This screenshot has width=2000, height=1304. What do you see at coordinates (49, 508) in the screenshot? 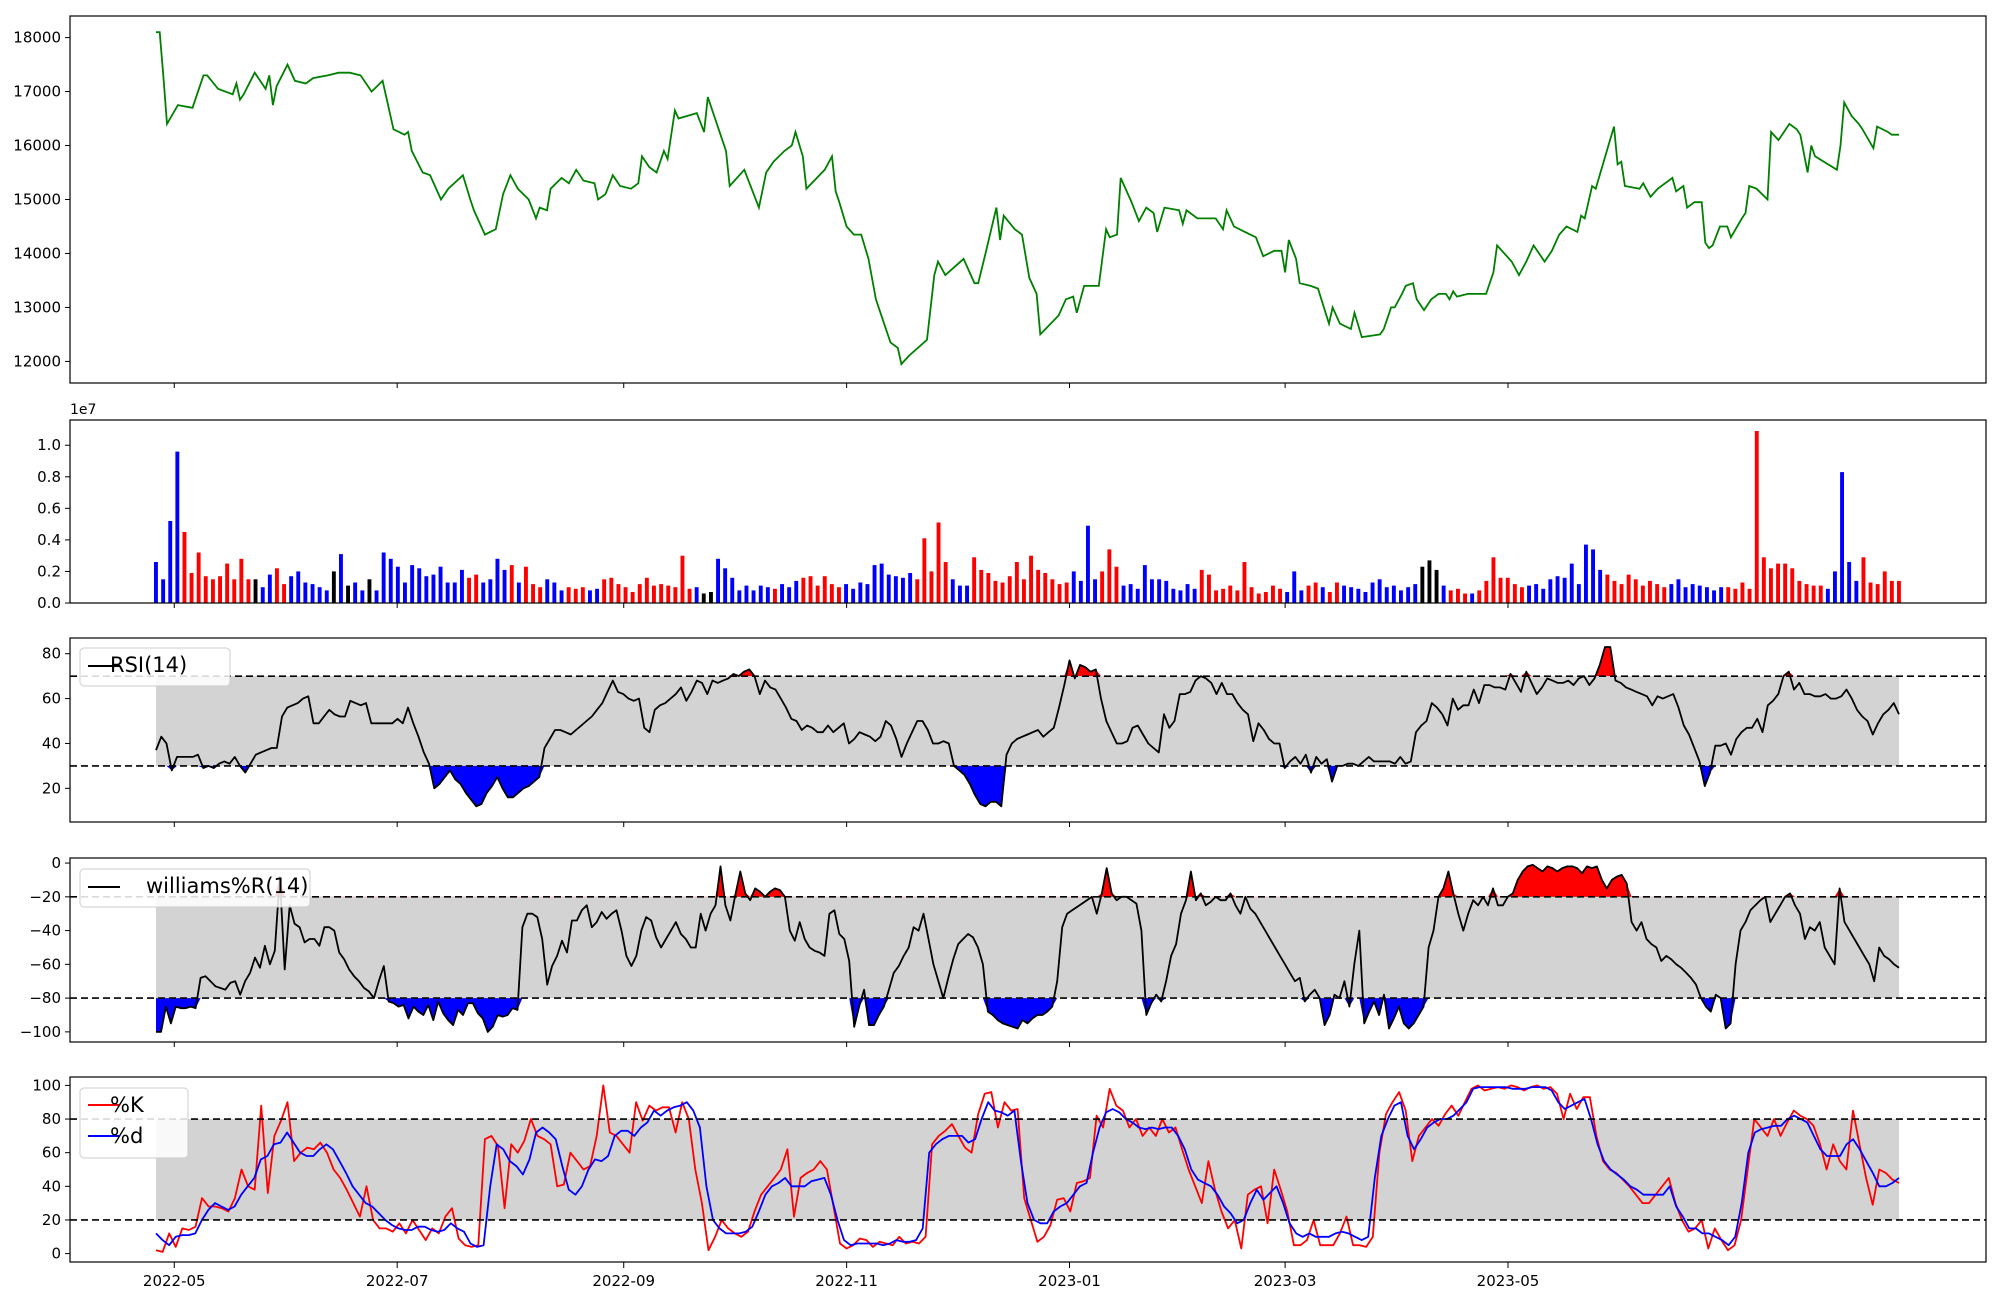
I see `volume-ytick-label: 0.6` at bounding box center [49, 508].